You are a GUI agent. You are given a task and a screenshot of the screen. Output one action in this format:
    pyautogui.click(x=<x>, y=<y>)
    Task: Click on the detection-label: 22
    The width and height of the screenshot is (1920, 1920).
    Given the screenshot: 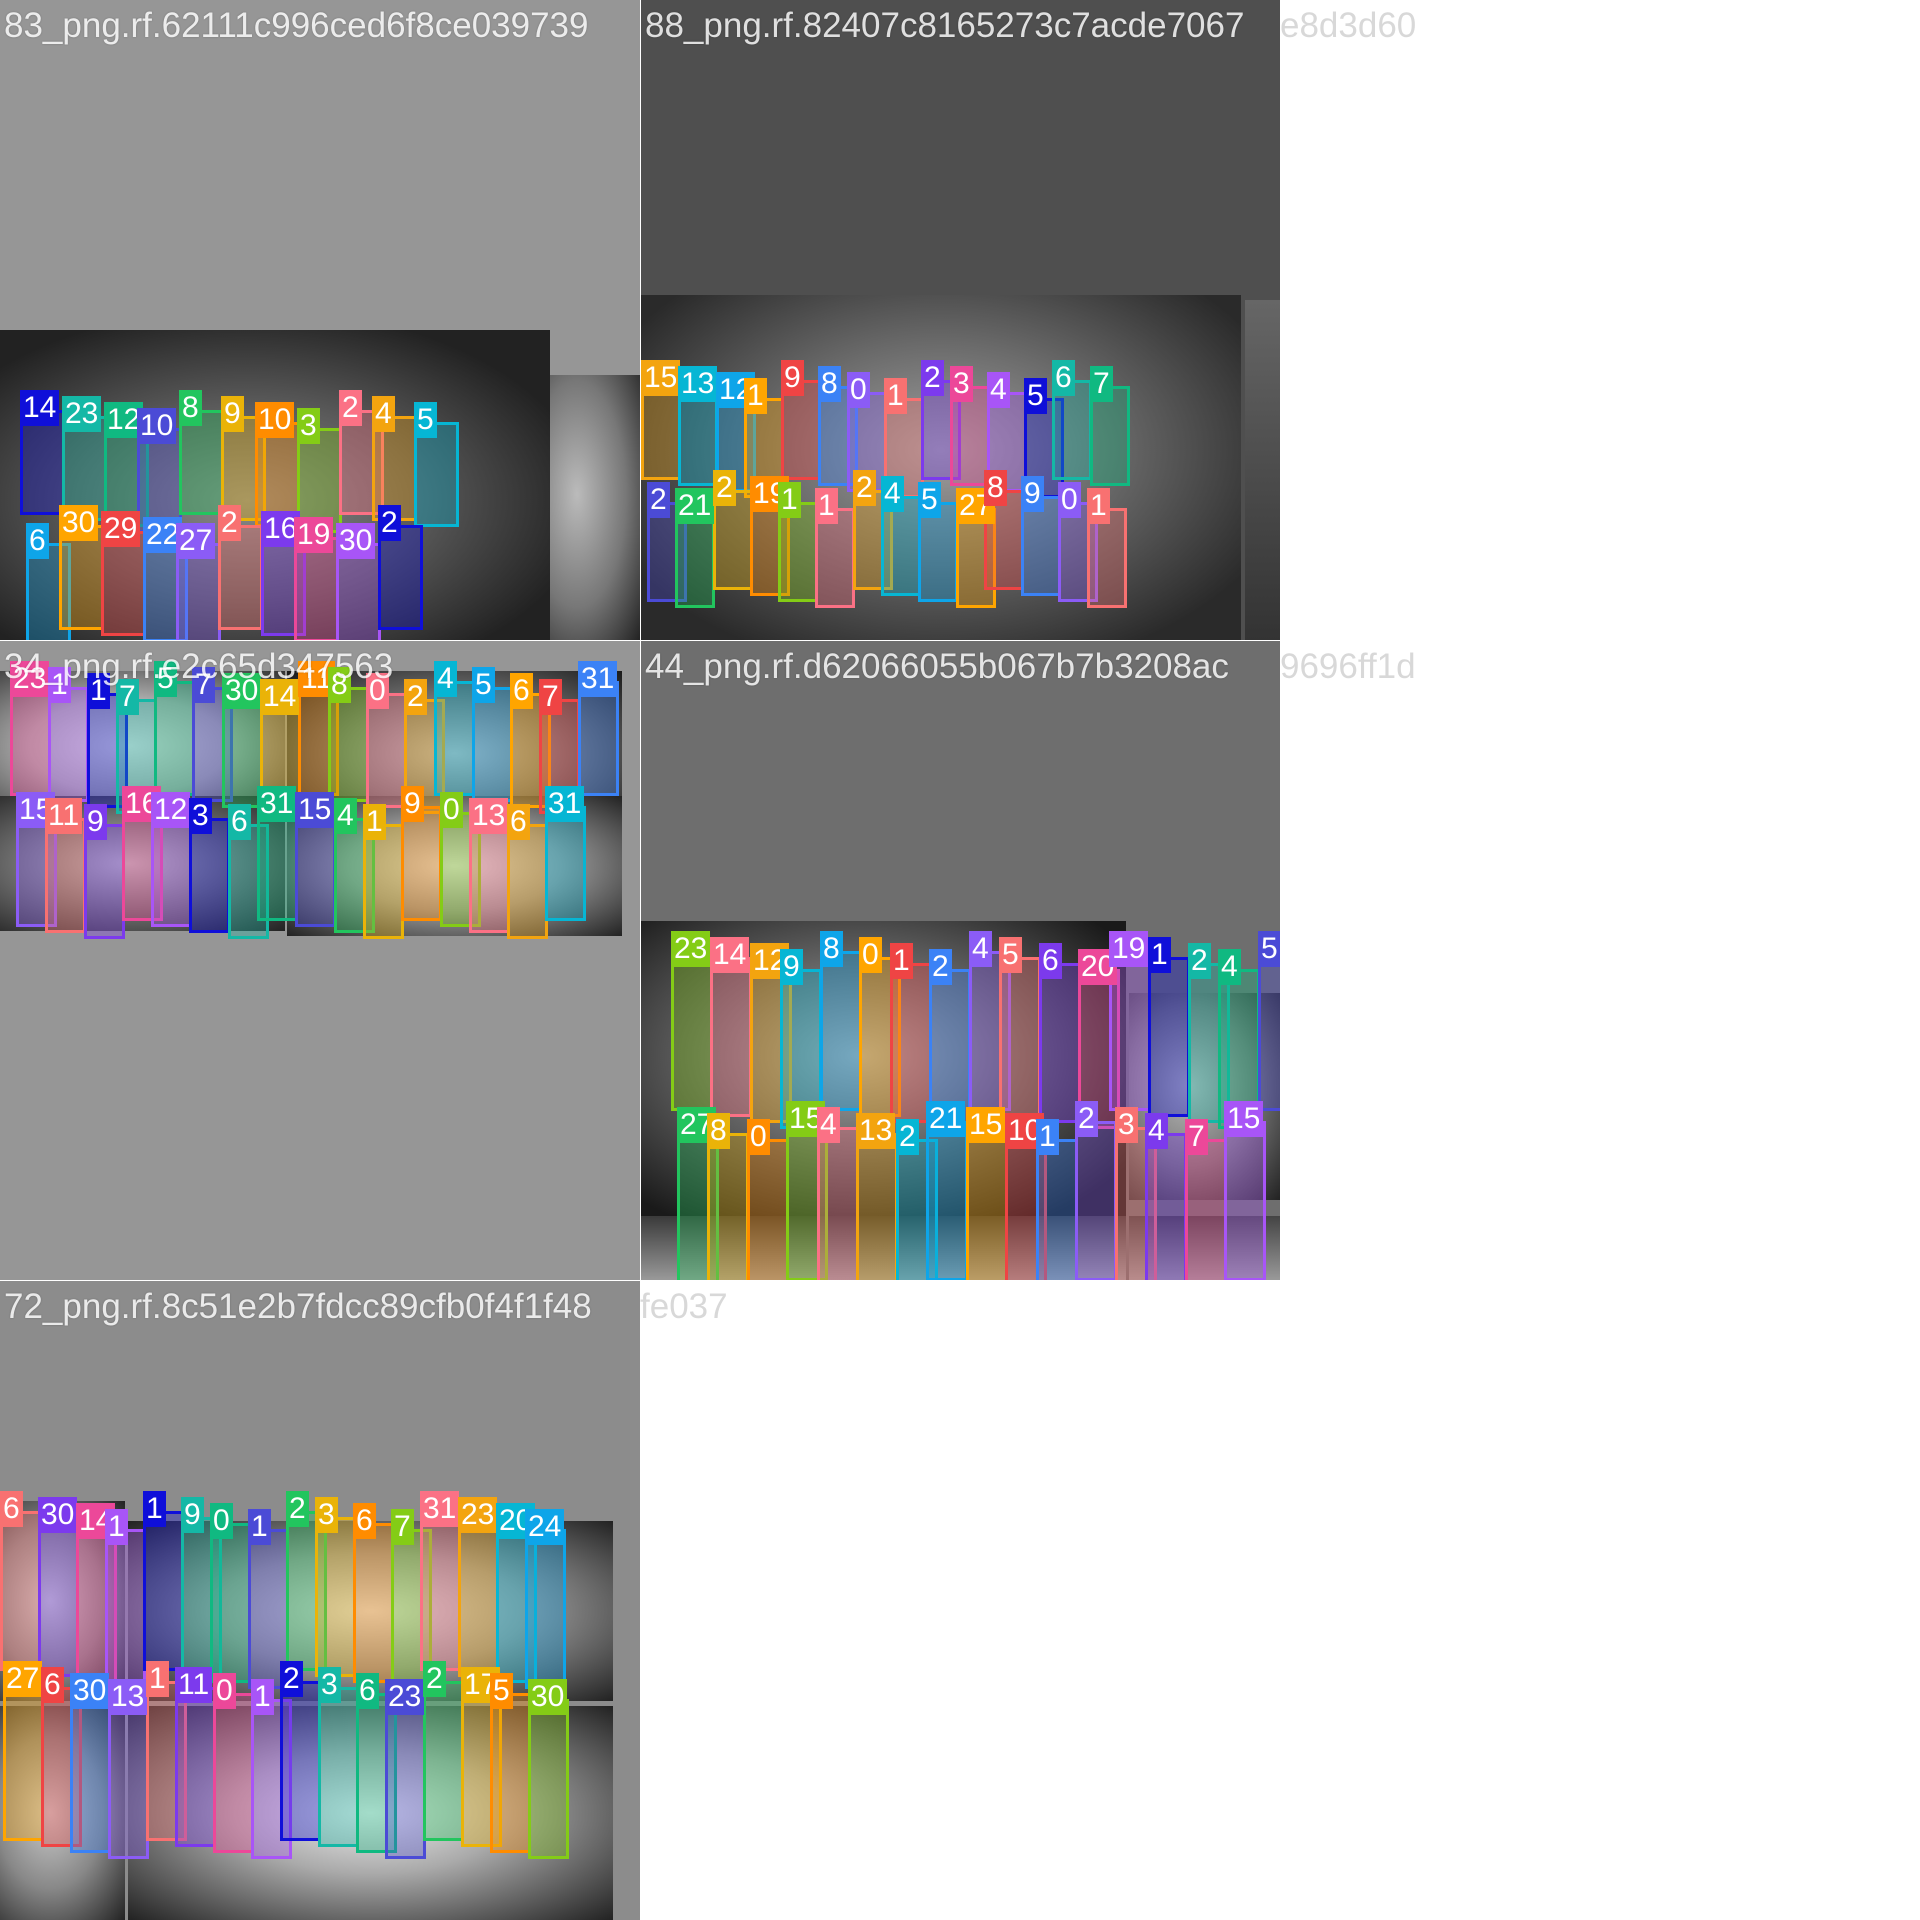 What is the action you would take?
    pyautogui.click(x=163, y=535)
    